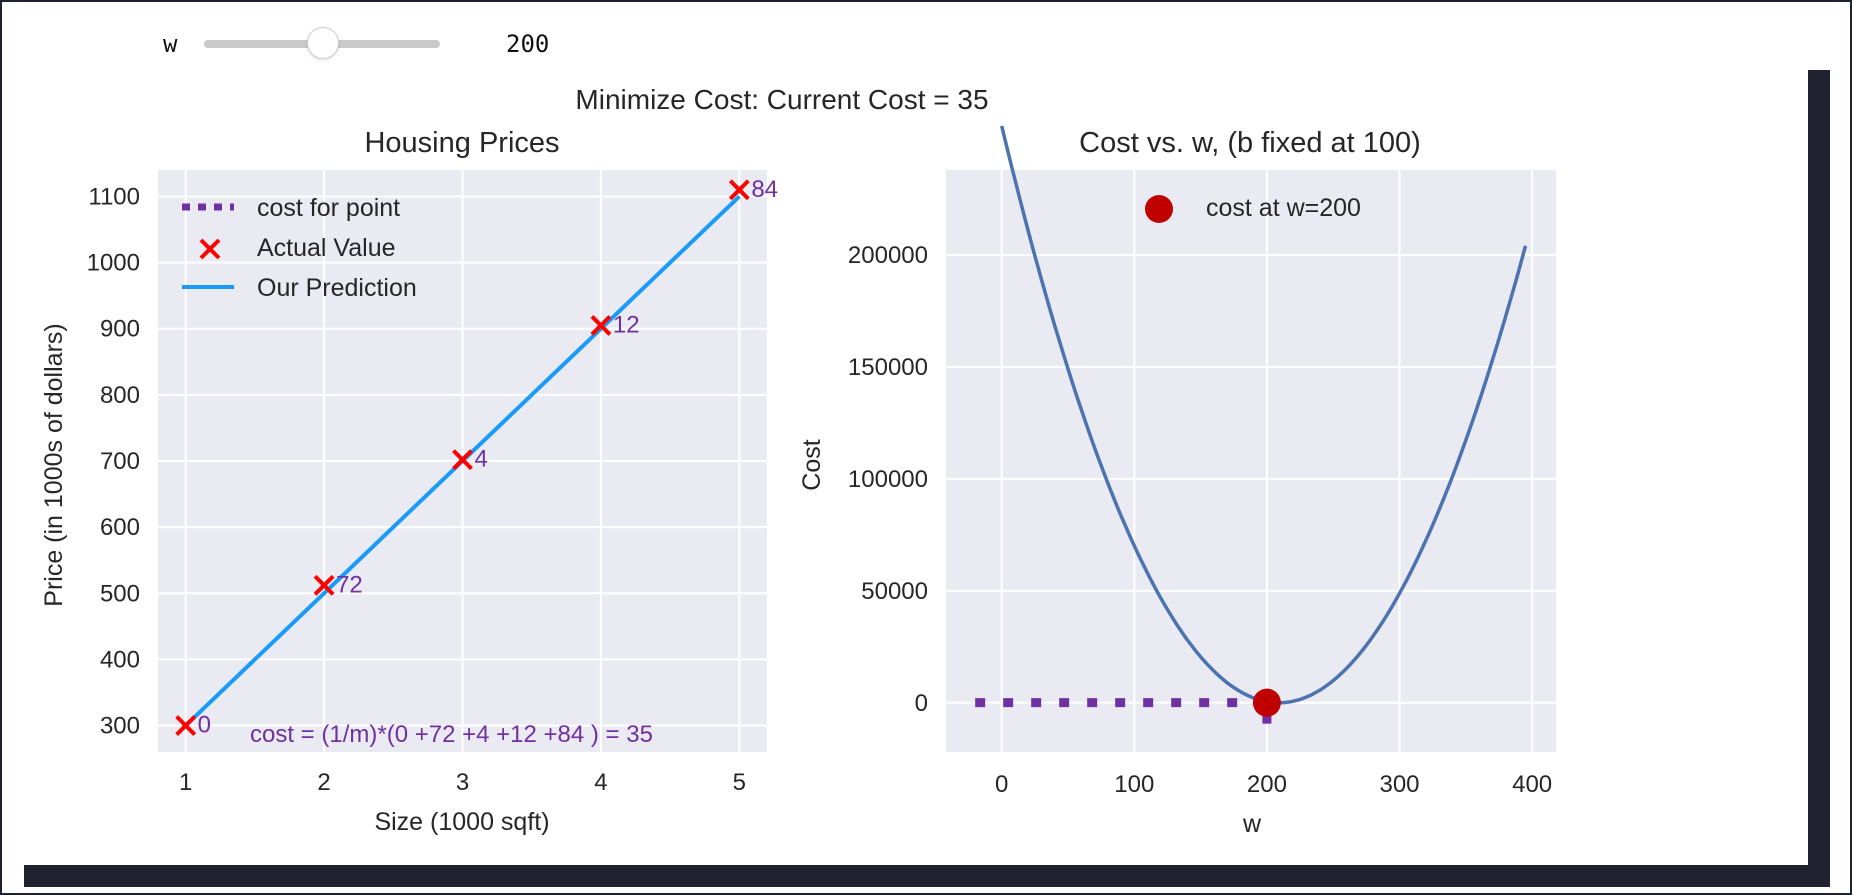  I want to click on x-tick-label: 3, so click(462, 782).